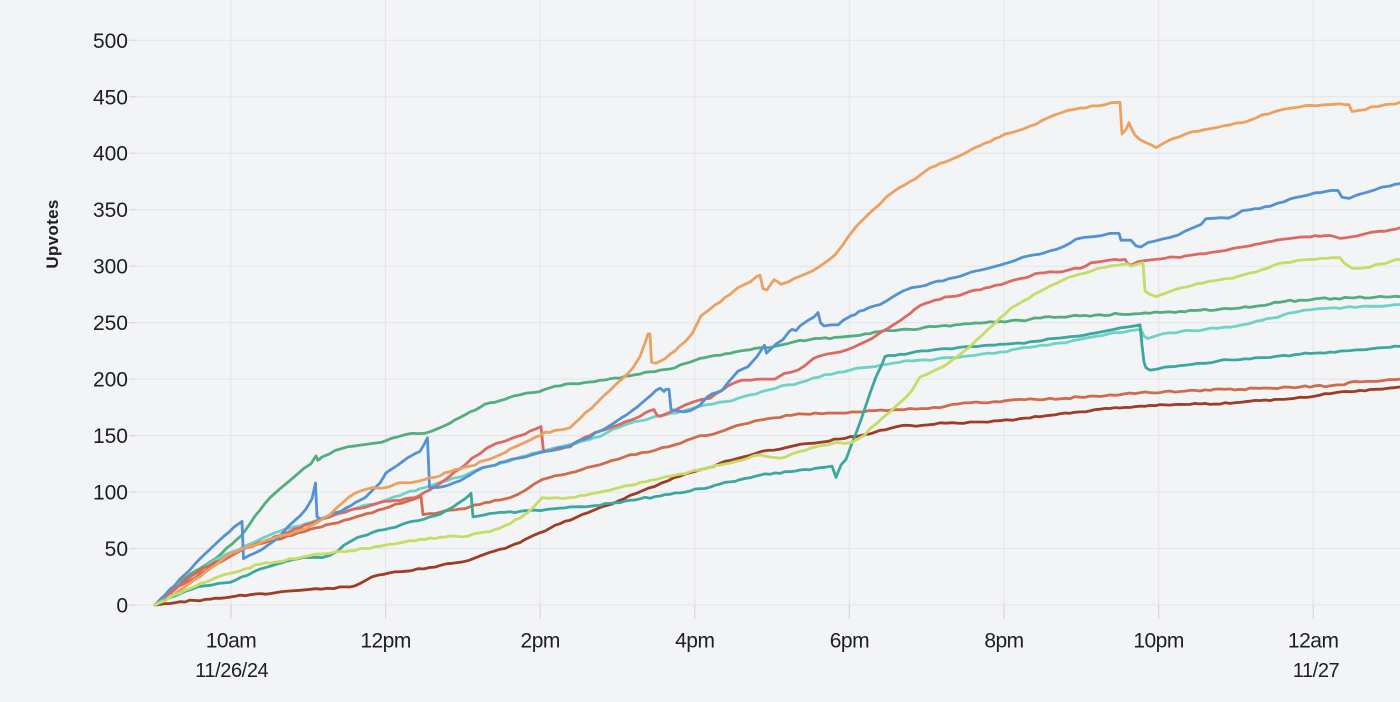  Describe the element at coordinates (122, 606) in the screenshot. I see `svg-text: 0` at that location.